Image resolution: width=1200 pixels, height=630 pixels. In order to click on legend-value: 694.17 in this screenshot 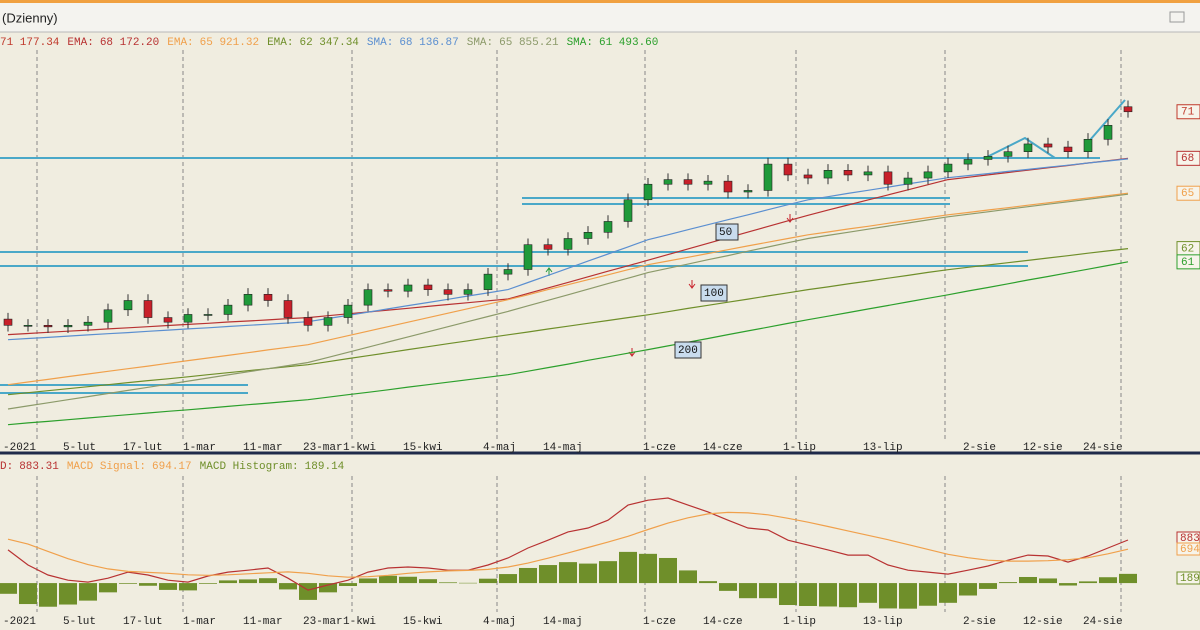, I will do `click(172, 467)`.